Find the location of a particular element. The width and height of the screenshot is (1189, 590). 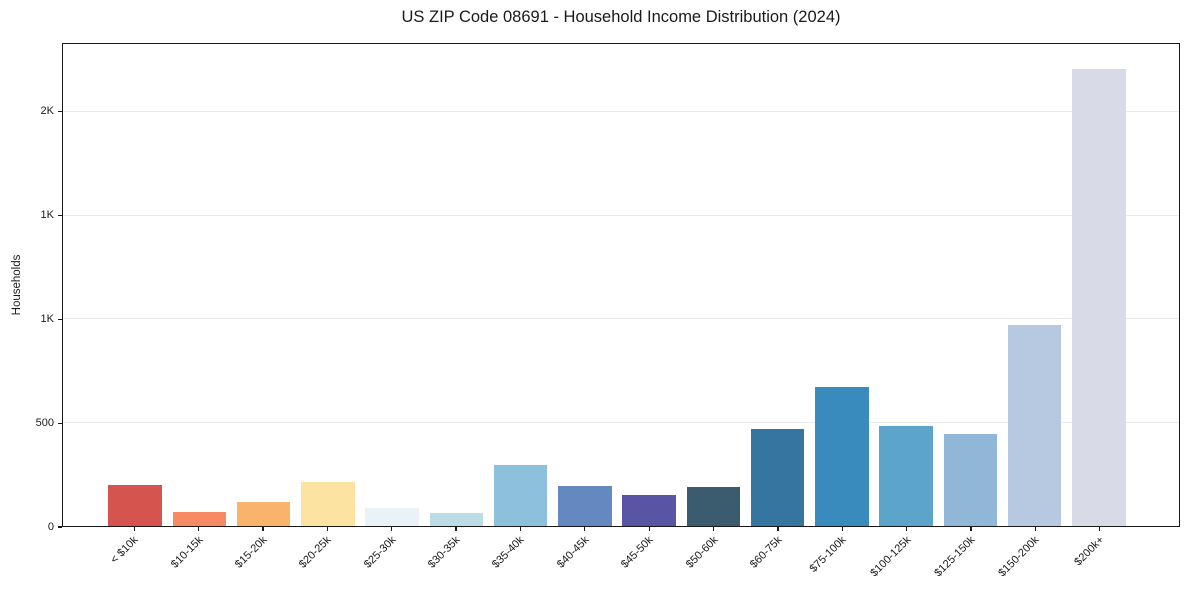

y-tick-label: 500 is located at coordinates (44, 422).